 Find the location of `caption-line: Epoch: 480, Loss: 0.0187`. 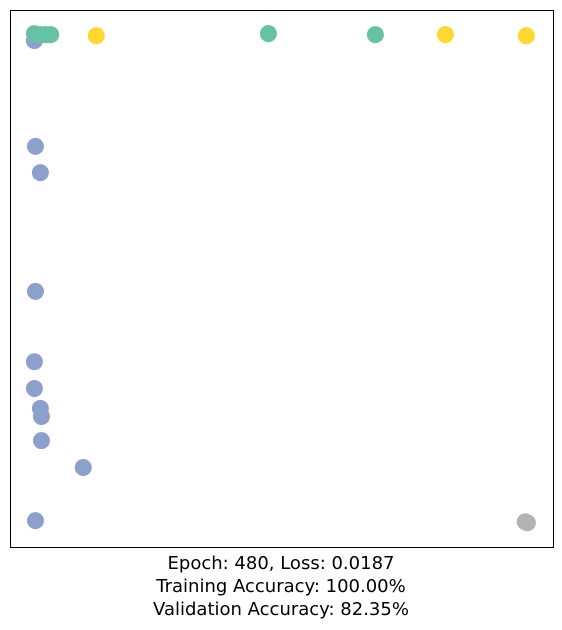

caption-line: Epoch: 480, Loss: 0.0187 is located at coordinates (281, 563).